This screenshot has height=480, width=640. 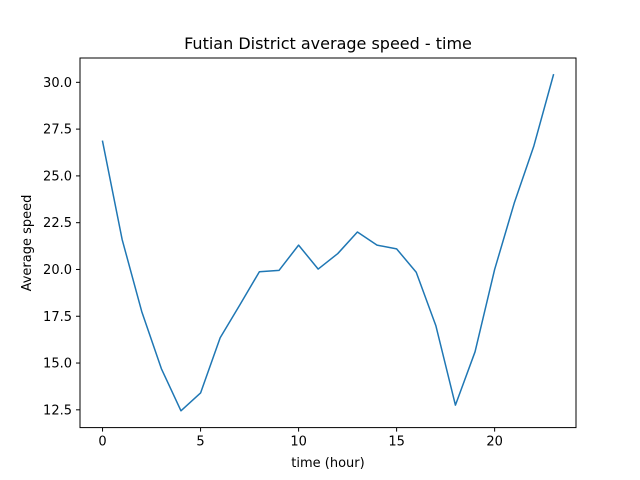 What do you see at coordinates (57, 364) in the screenshot?
I see `y-tick-label: 15.0` at bounding box center [57, 364].